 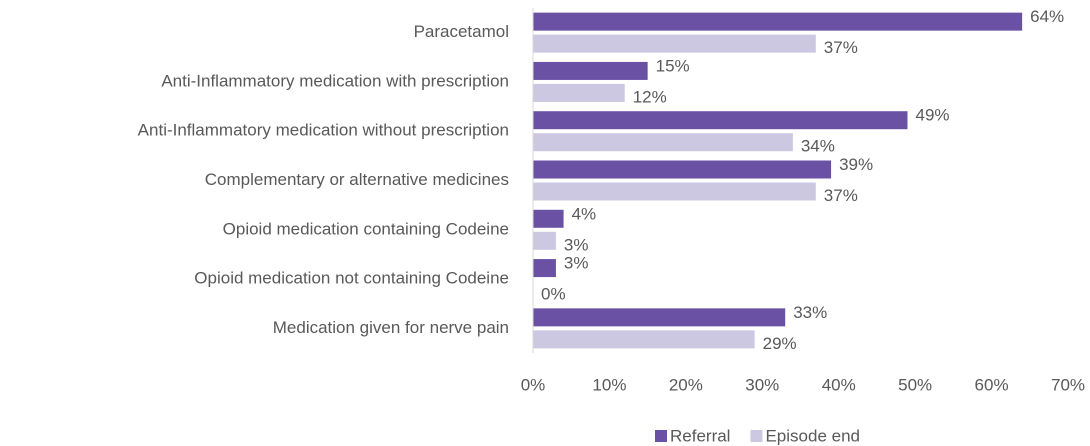 I want to click on value-label: 49%, so click(x=933, y=115).